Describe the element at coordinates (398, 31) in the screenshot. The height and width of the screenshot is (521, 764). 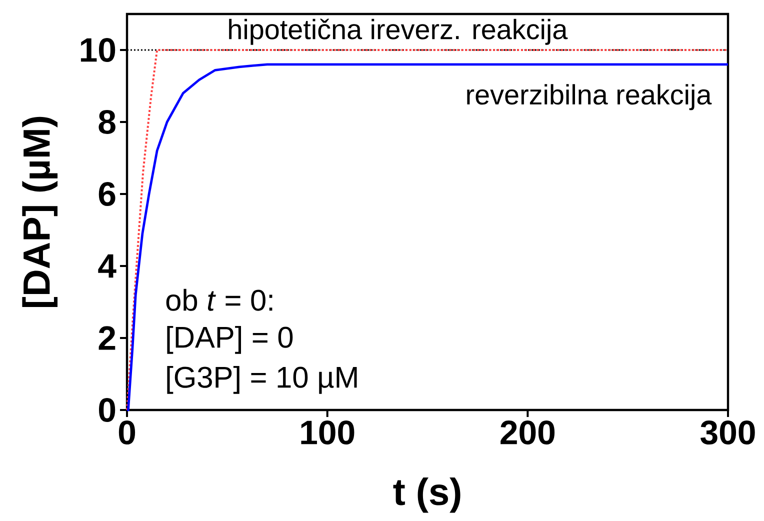
I see `series-label: hipotetična ireverz. reakcija` at that location.